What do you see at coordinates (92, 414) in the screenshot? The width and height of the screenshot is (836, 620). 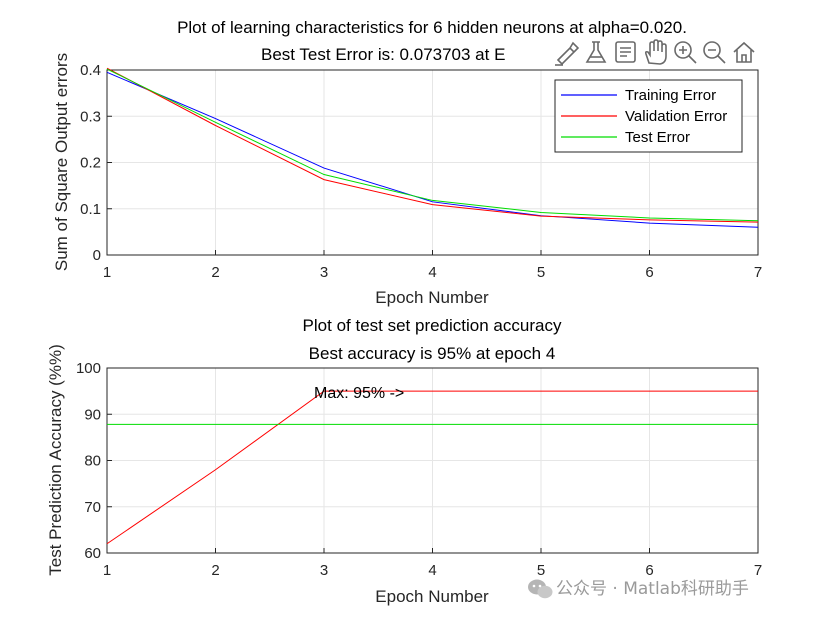 I see `chart2-ytick-label: 90` at bounding box center [92, 414].